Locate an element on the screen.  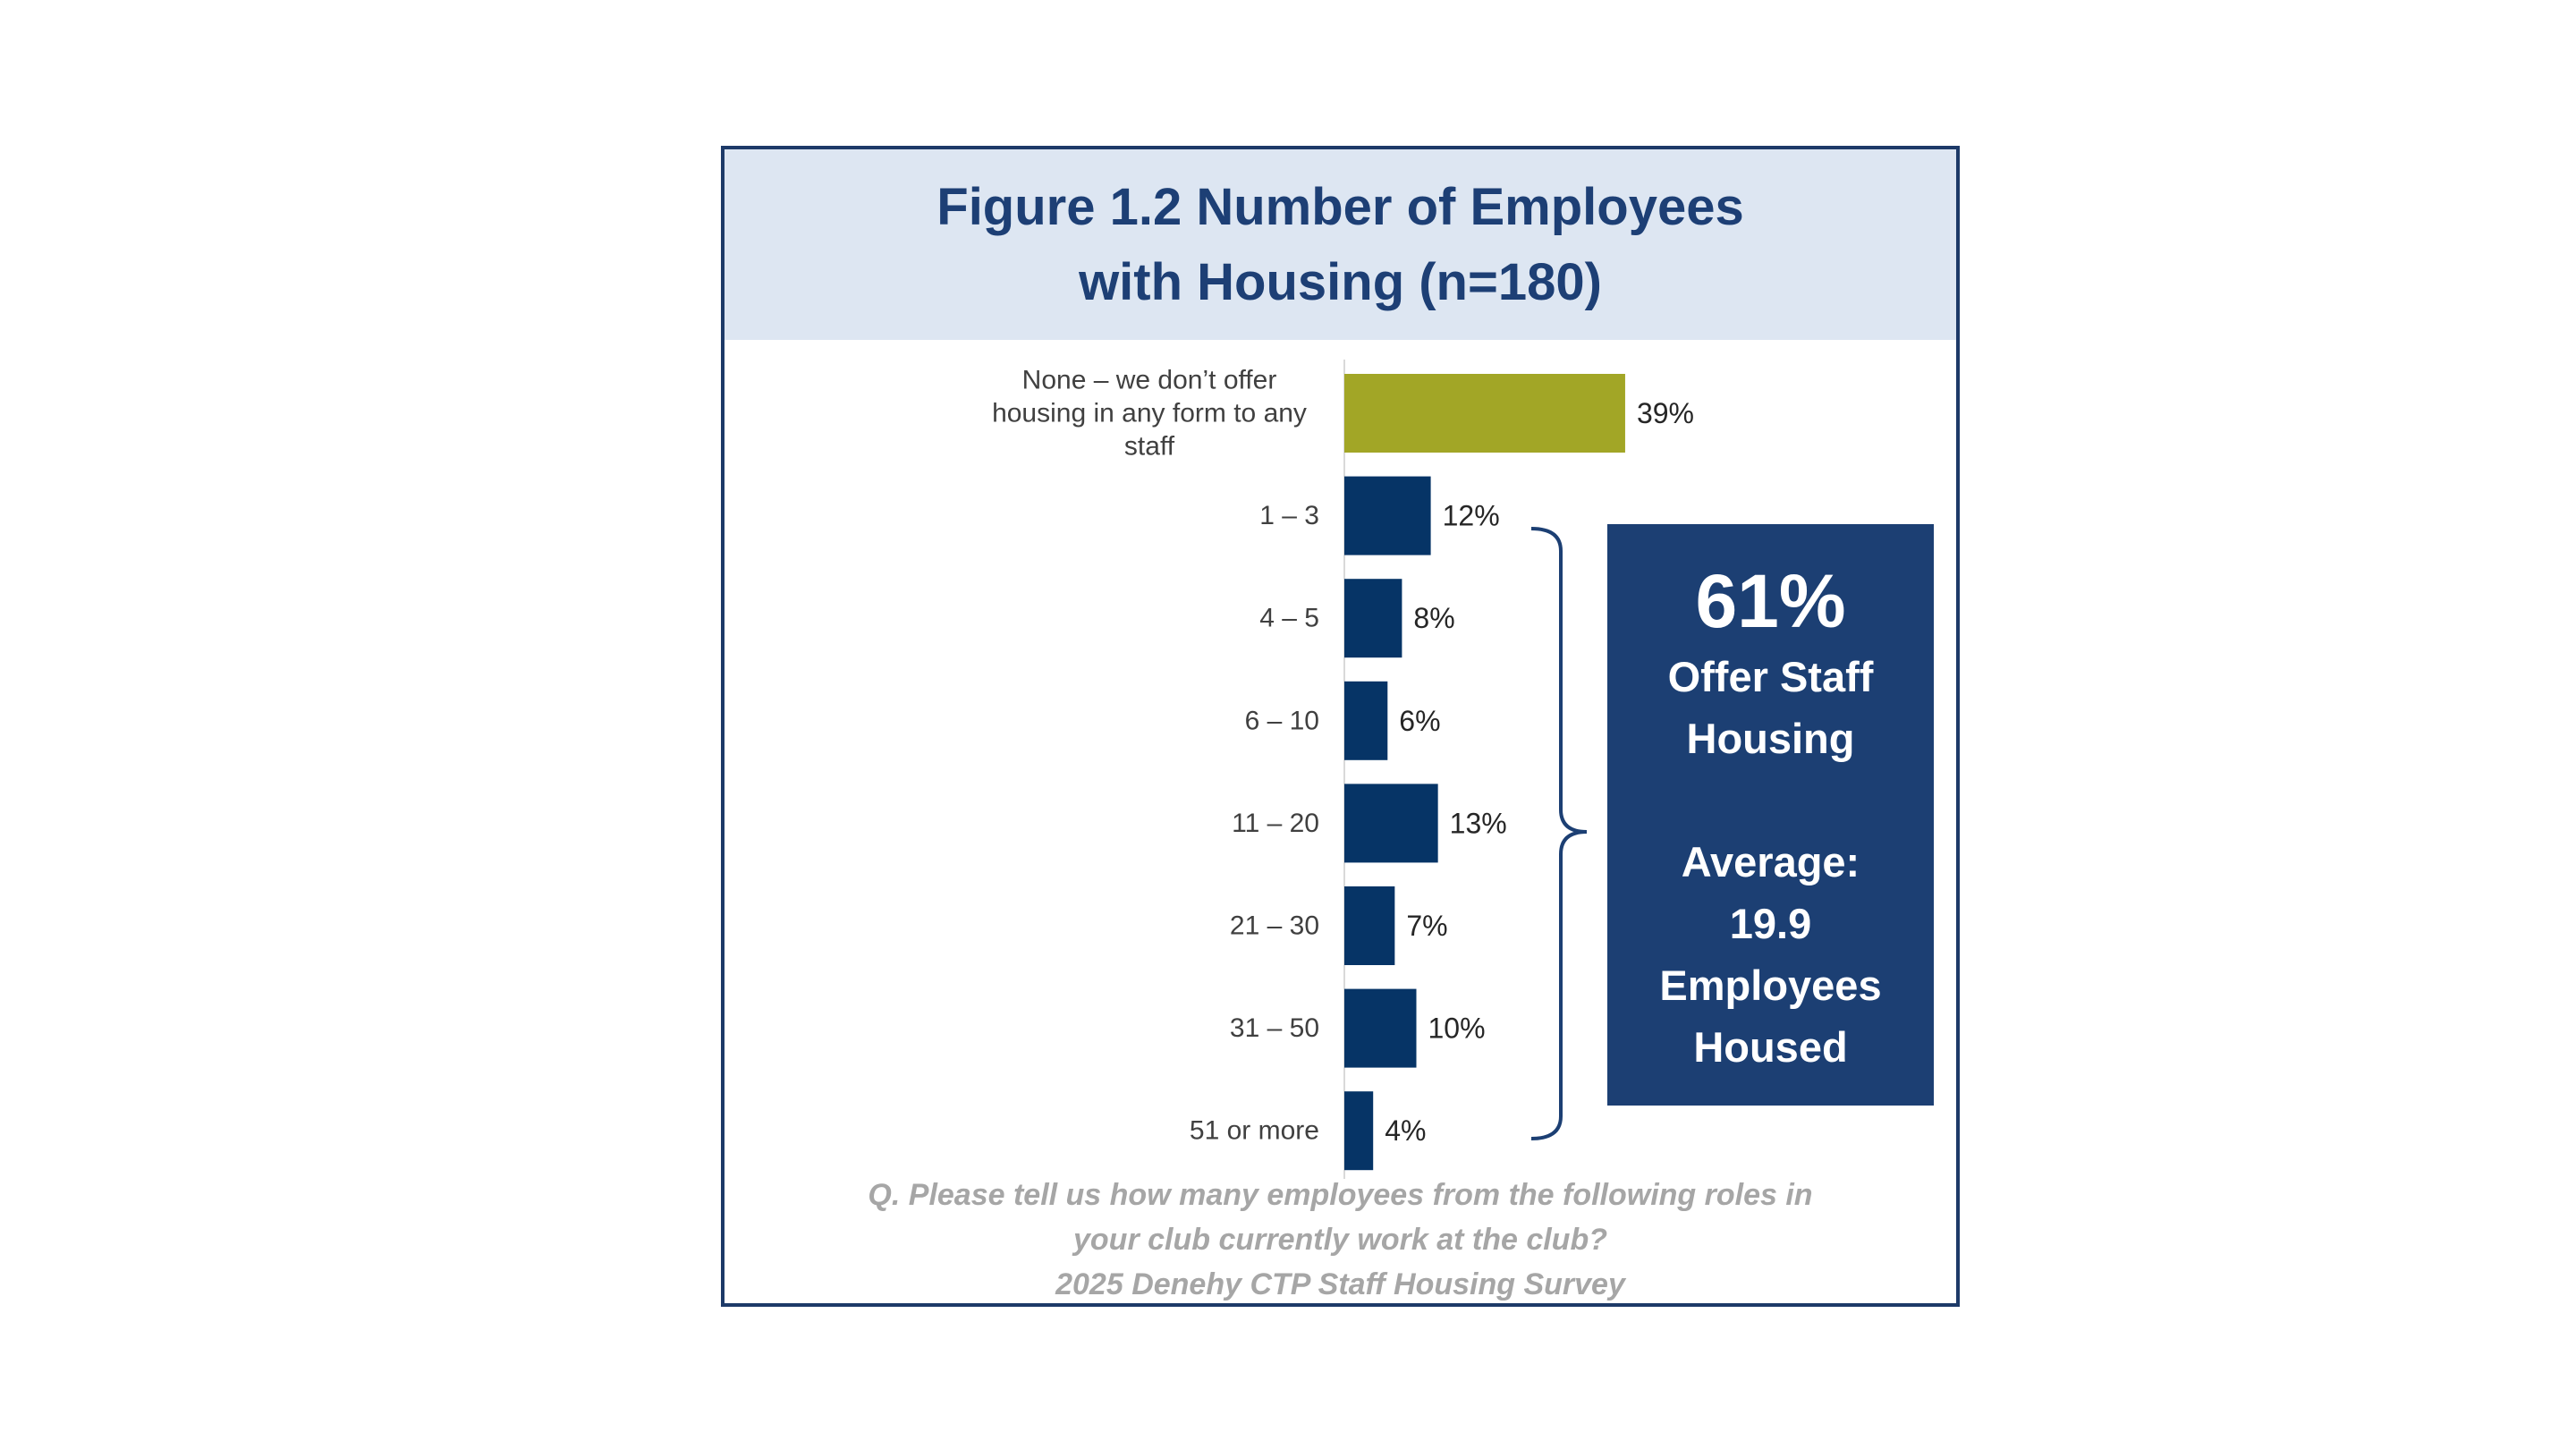
category-label-0-line-2: staff is located at coordinates (1149, 447).